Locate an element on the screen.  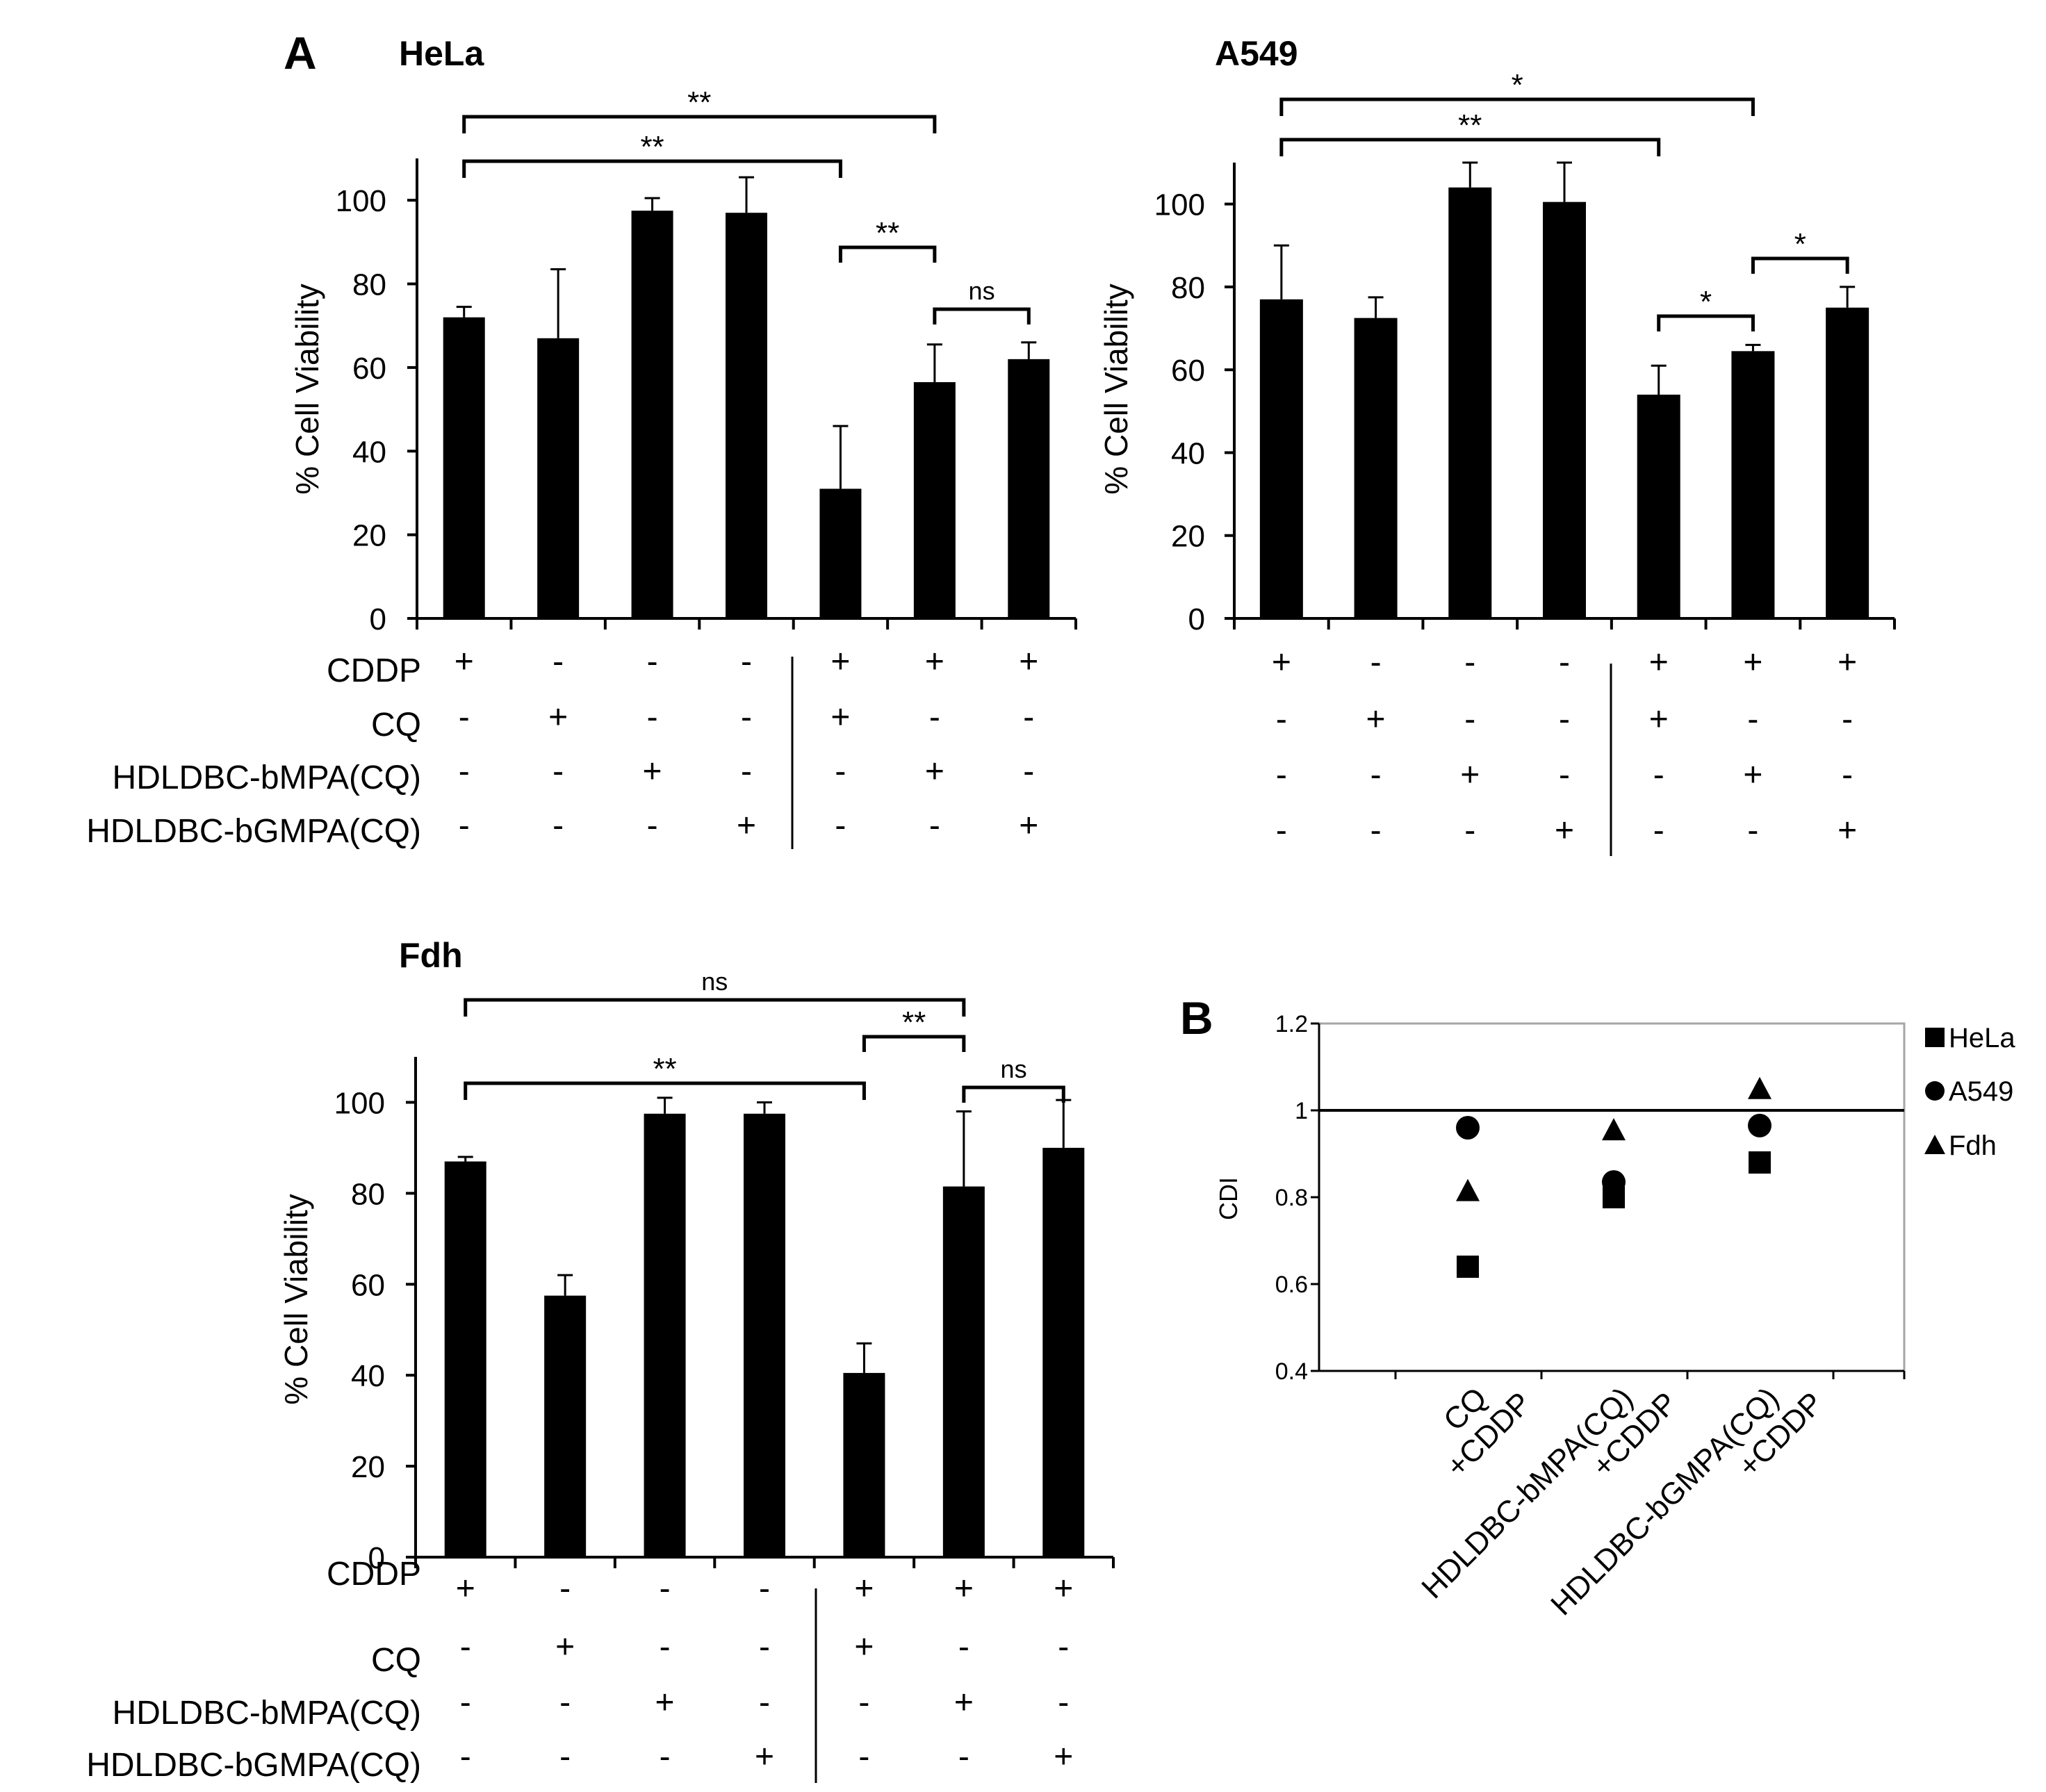
a549-y-axis-label: % Cell Viability is located at coordinates (1116, 388).